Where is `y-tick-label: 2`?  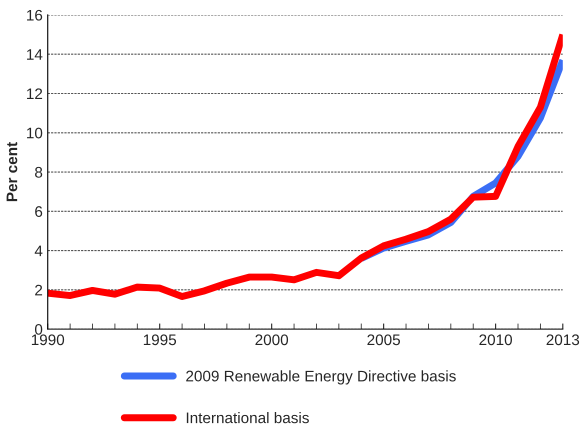
y-tick-label: 2 is located at coordinates (38, 290).